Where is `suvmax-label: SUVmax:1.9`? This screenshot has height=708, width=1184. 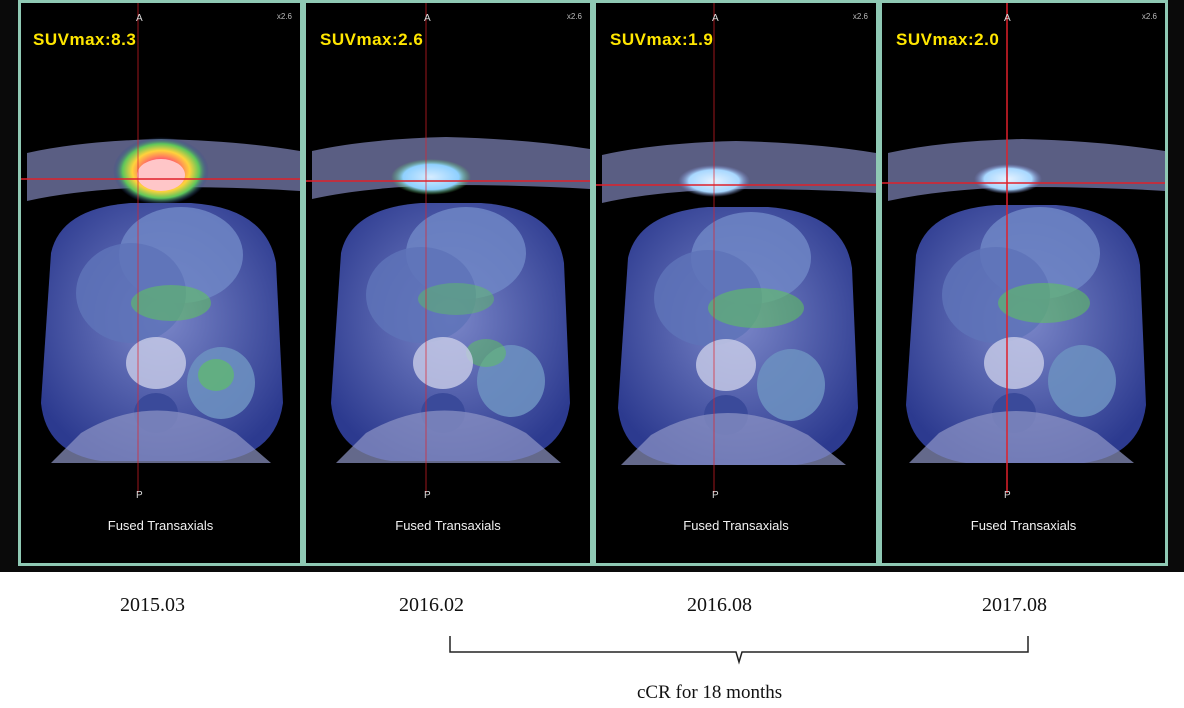 suvmax-label: SUVmax:1.9 is located at coordinates (662, 39).